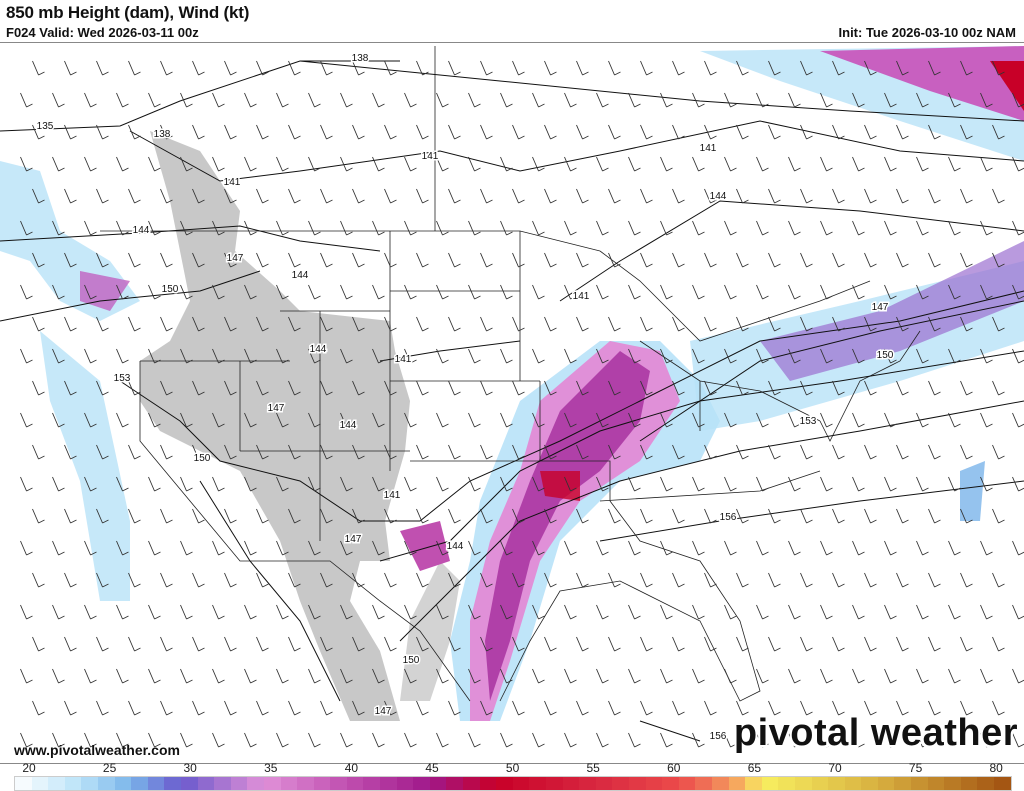  Describe the element at coordinates (97, 750) in the screenshot. I see `website-url: www.pivotalweather.com` at that location.